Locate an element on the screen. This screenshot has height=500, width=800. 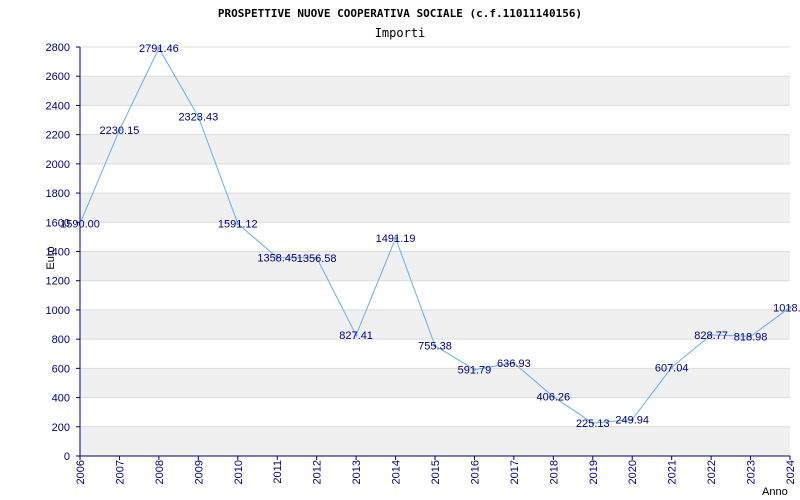
data-label: 636.93 is located at coordinates (514, 364).